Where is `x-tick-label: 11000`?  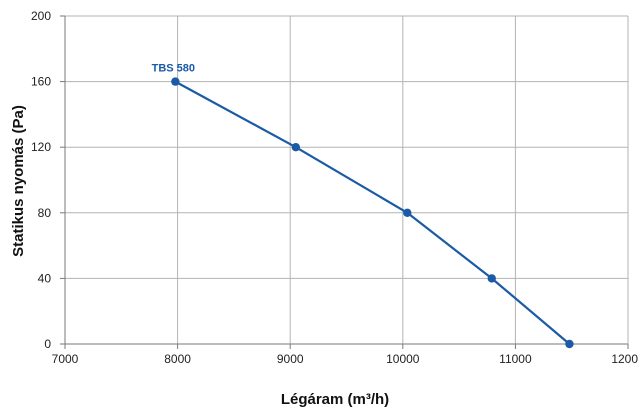
x-tick-label: 11000 is located at coordinates (515, 359).